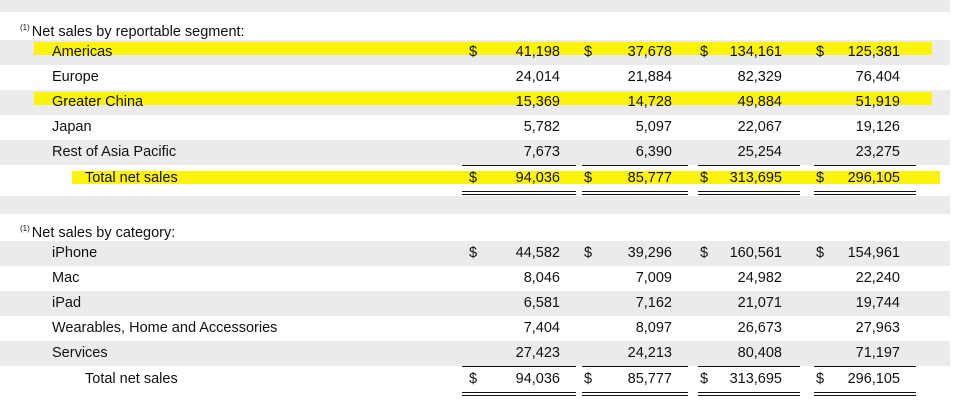  What do you see at coordinates (72, 127) in the screenshot?
I see `row-label: Japan` at bounding box center [72, 127].